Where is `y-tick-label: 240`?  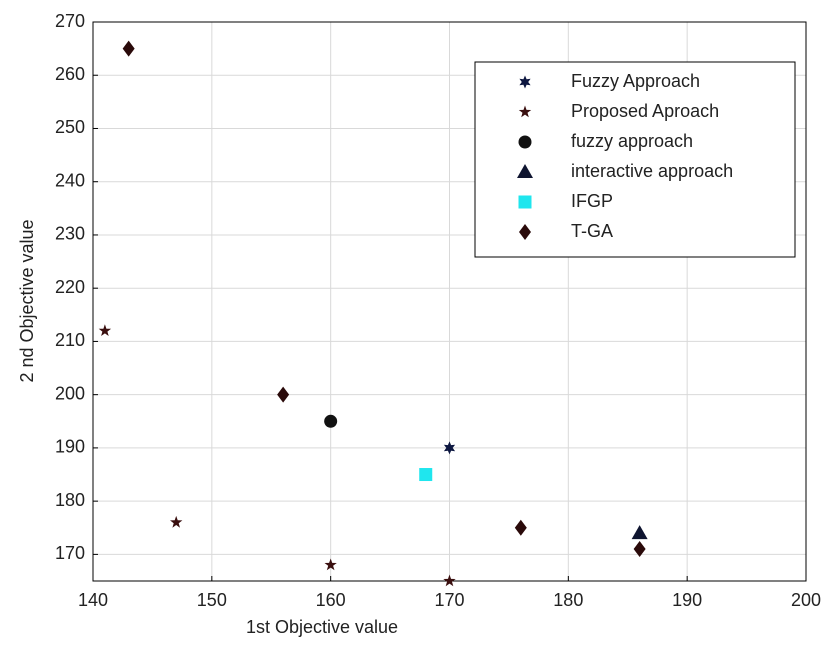 y-tick-label: 240 is located at coordinates (70, 180).